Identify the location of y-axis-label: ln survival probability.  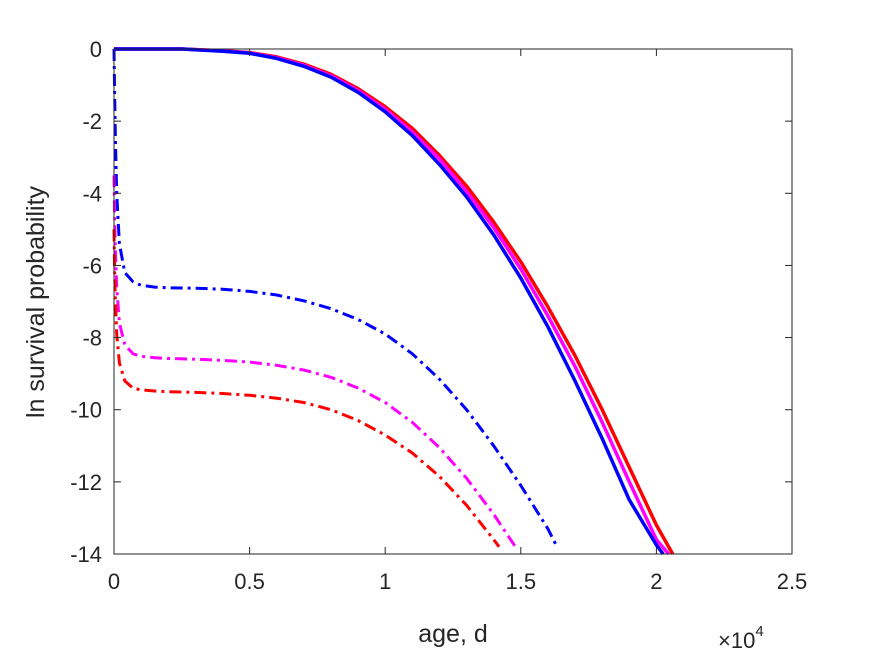
(36, 301).